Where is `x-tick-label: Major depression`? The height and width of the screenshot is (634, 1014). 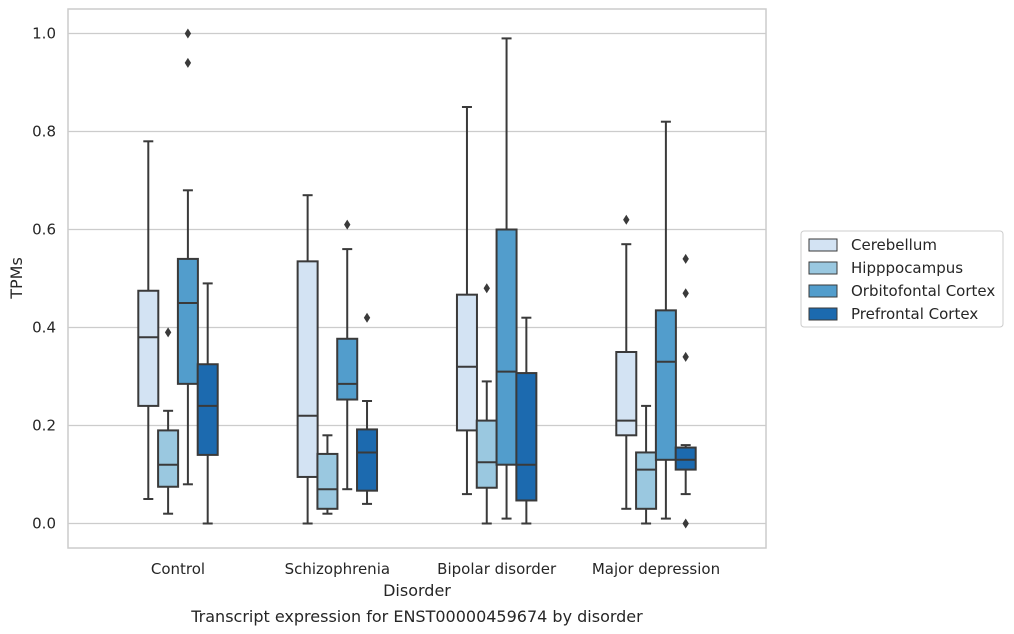
x-tick-label: Major depression is located at coordinates (656, 569).